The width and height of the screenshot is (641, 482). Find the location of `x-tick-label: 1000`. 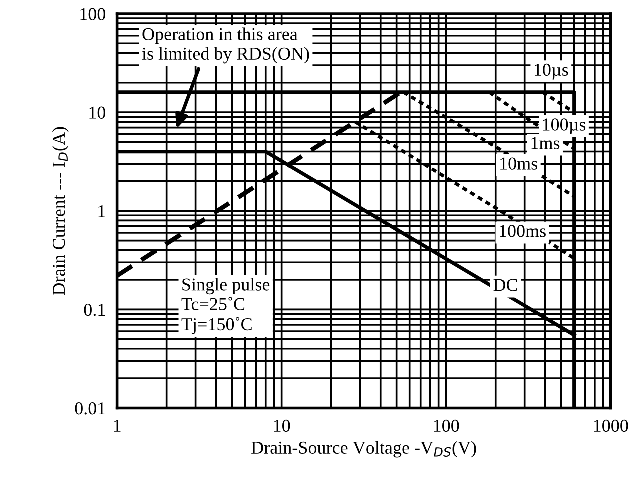

x-tick-label: 1000 is located at coordinates (611, 426).